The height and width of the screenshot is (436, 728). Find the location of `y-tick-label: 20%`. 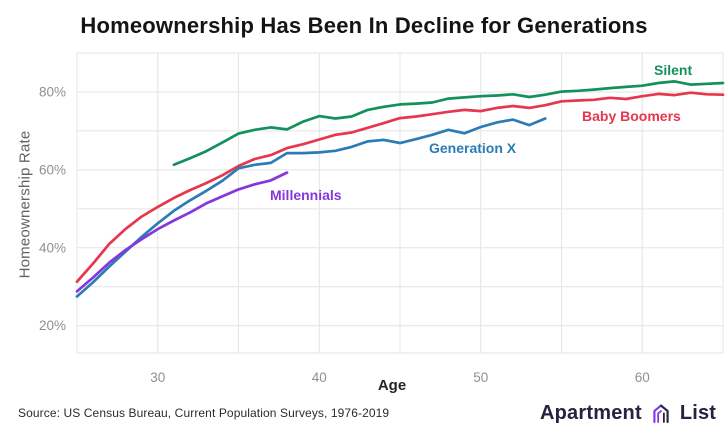

y-tick-label: 20% is located at coordinates (52, 325).